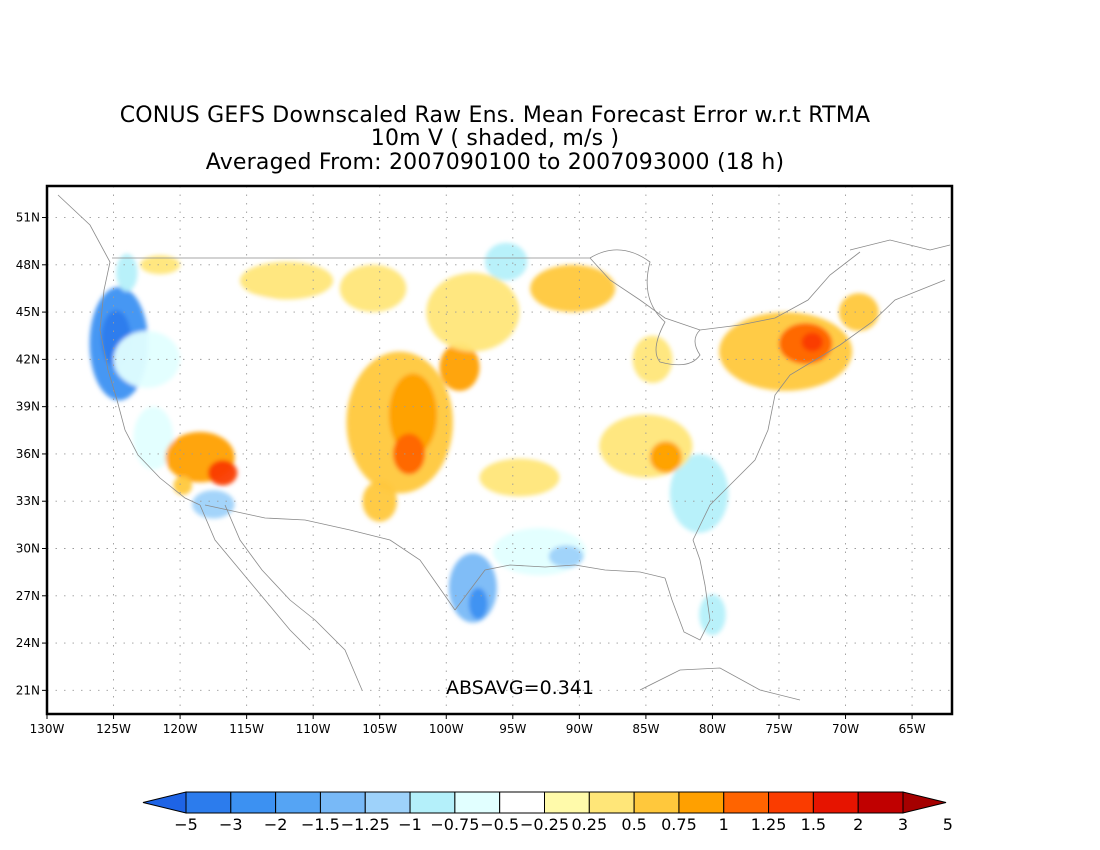 The height and width of the screenshot is (850, 1100). What do you see at coordinates (410, 824) in the screenshot?
I see `colorbar-label: −1` at bounding box center [410, 824].